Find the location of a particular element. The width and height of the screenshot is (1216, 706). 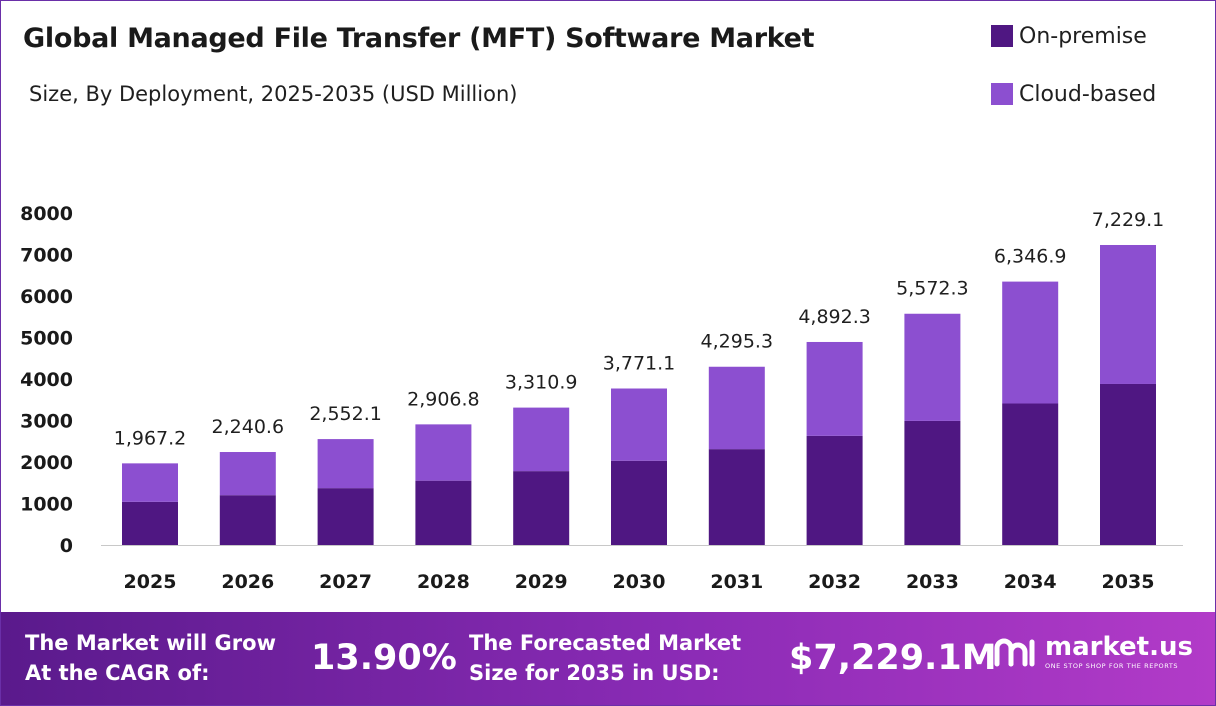

bar-on-premise-2025 is located at coordinates (150, 523).